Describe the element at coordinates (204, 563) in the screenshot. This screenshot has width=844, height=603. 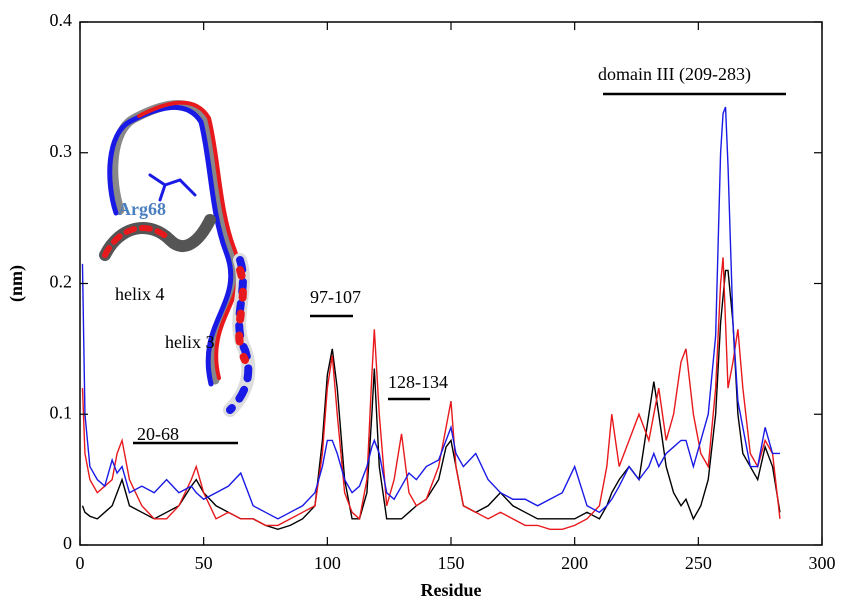
I see `x-tick-label: 50` at that location.